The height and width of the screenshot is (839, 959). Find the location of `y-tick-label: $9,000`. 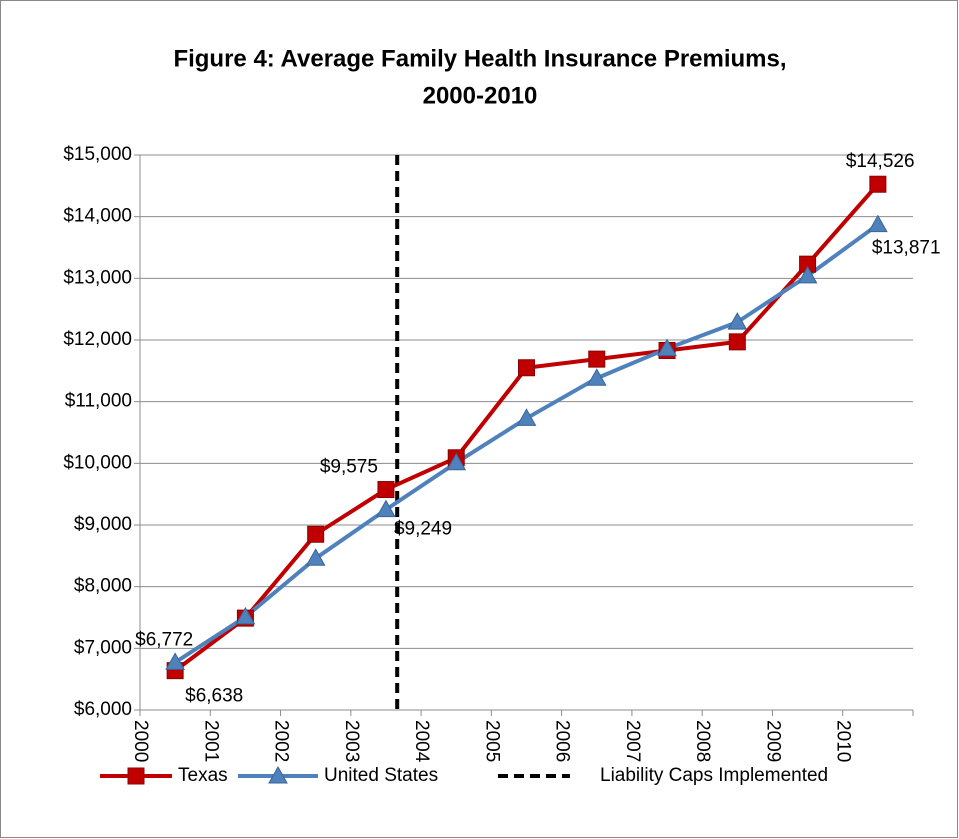

y-tick-label: $9,000 is located at coordinates (103, 524).